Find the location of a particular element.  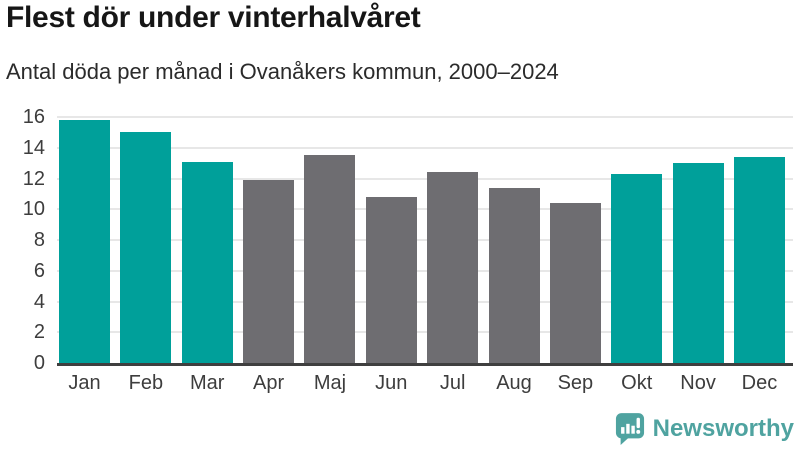

y-tick-label-2: 2 is located at coordinates (39, 332).